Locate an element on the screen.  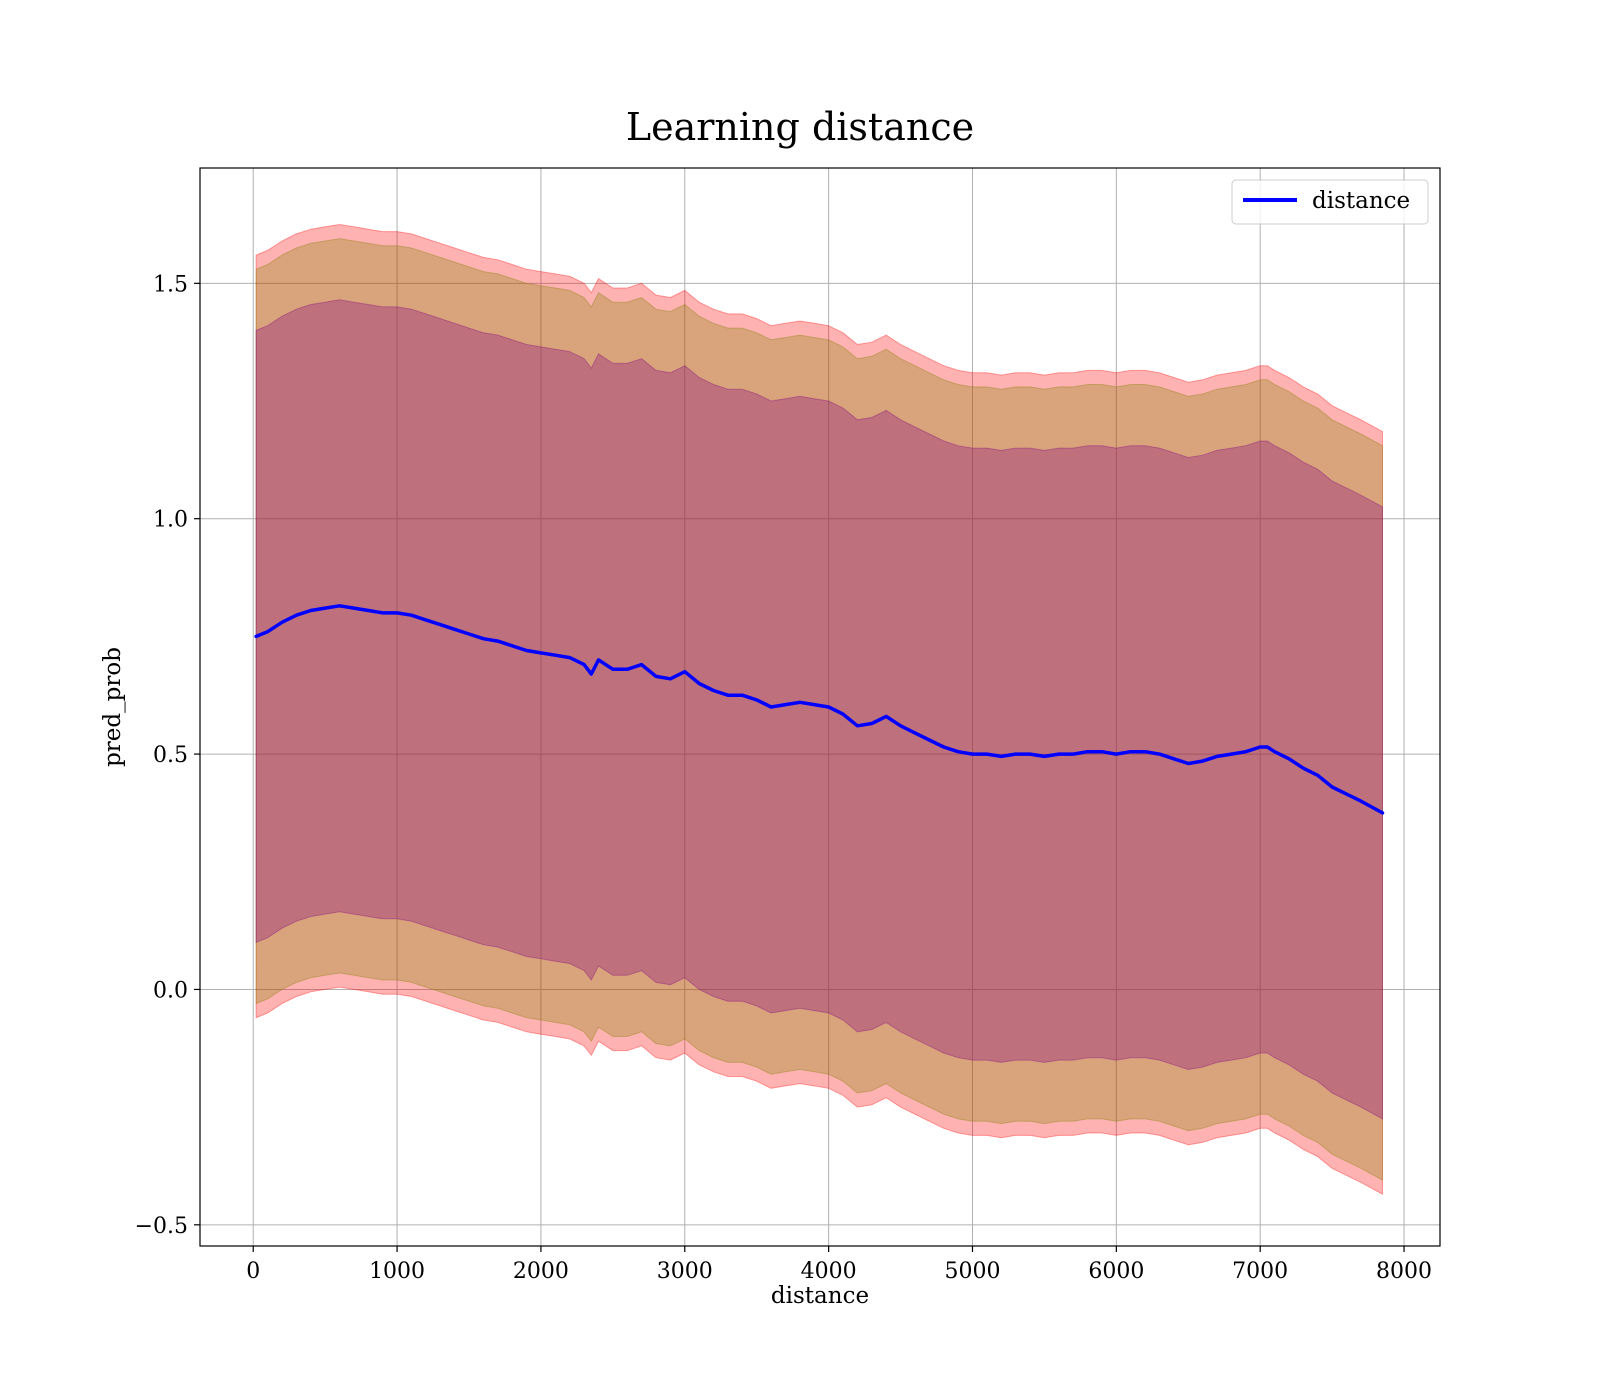
x-tick-label: 2000 is located at coordinates (541, 1271).